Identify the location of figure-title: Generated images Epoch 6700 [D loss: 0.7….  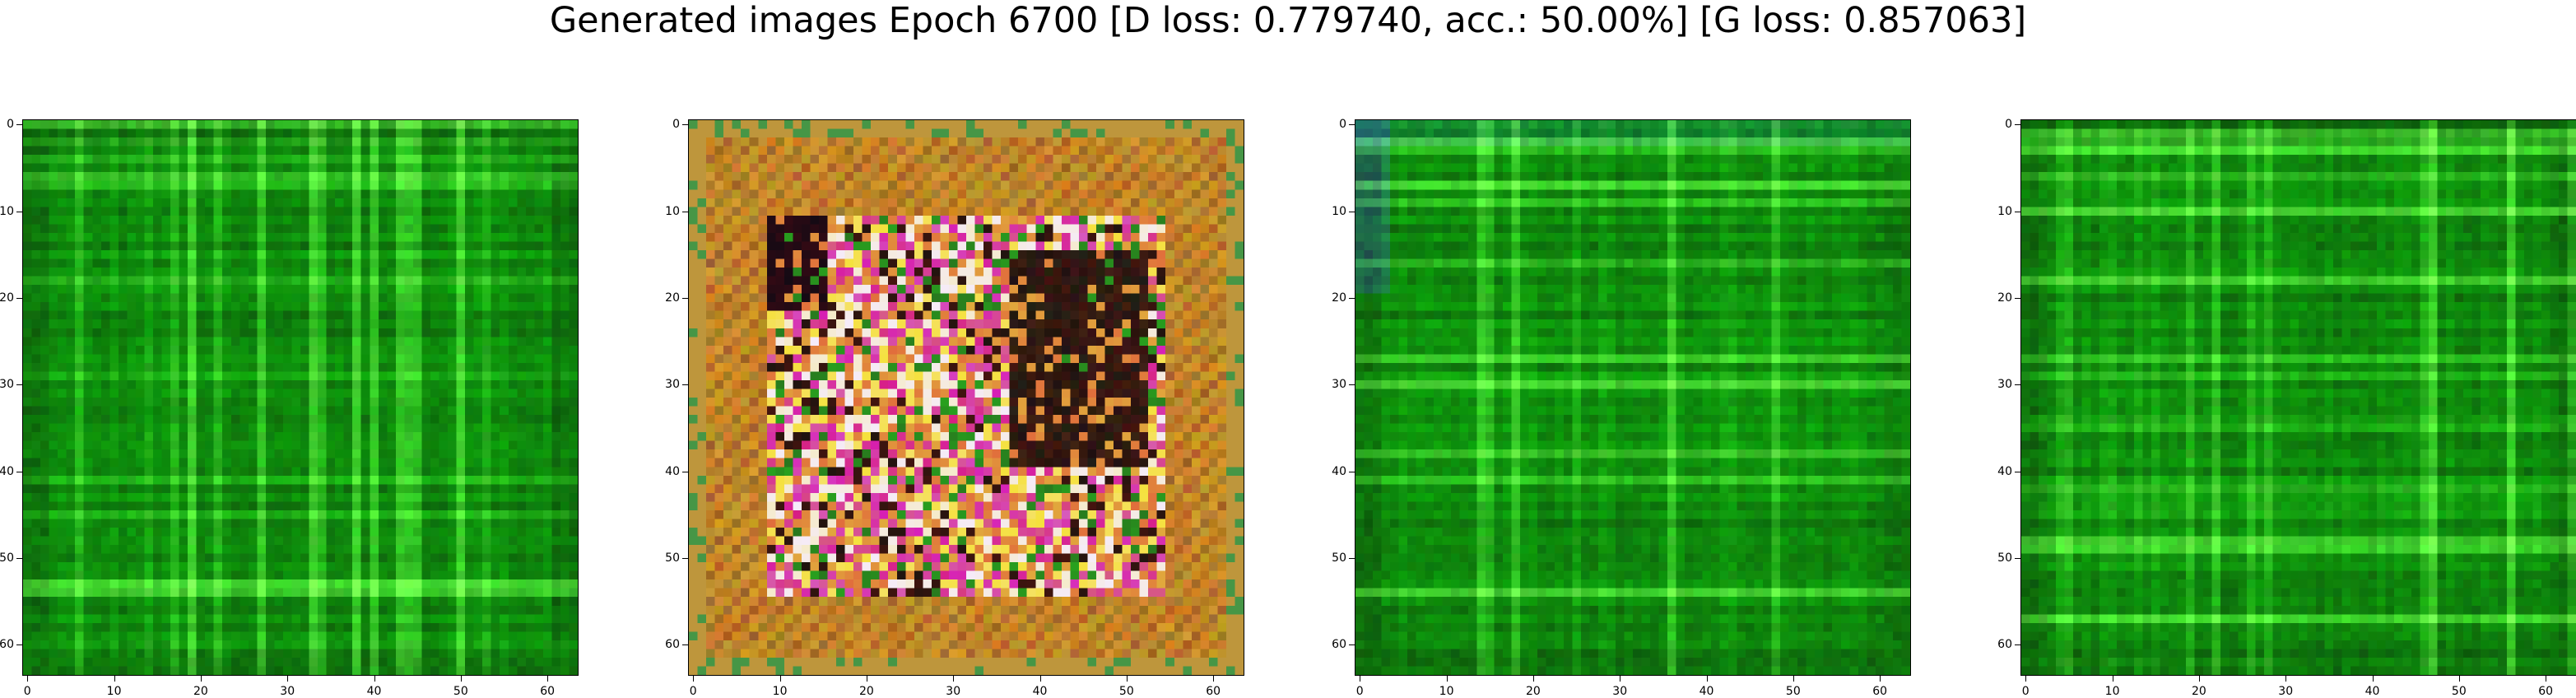
(1288, 20).